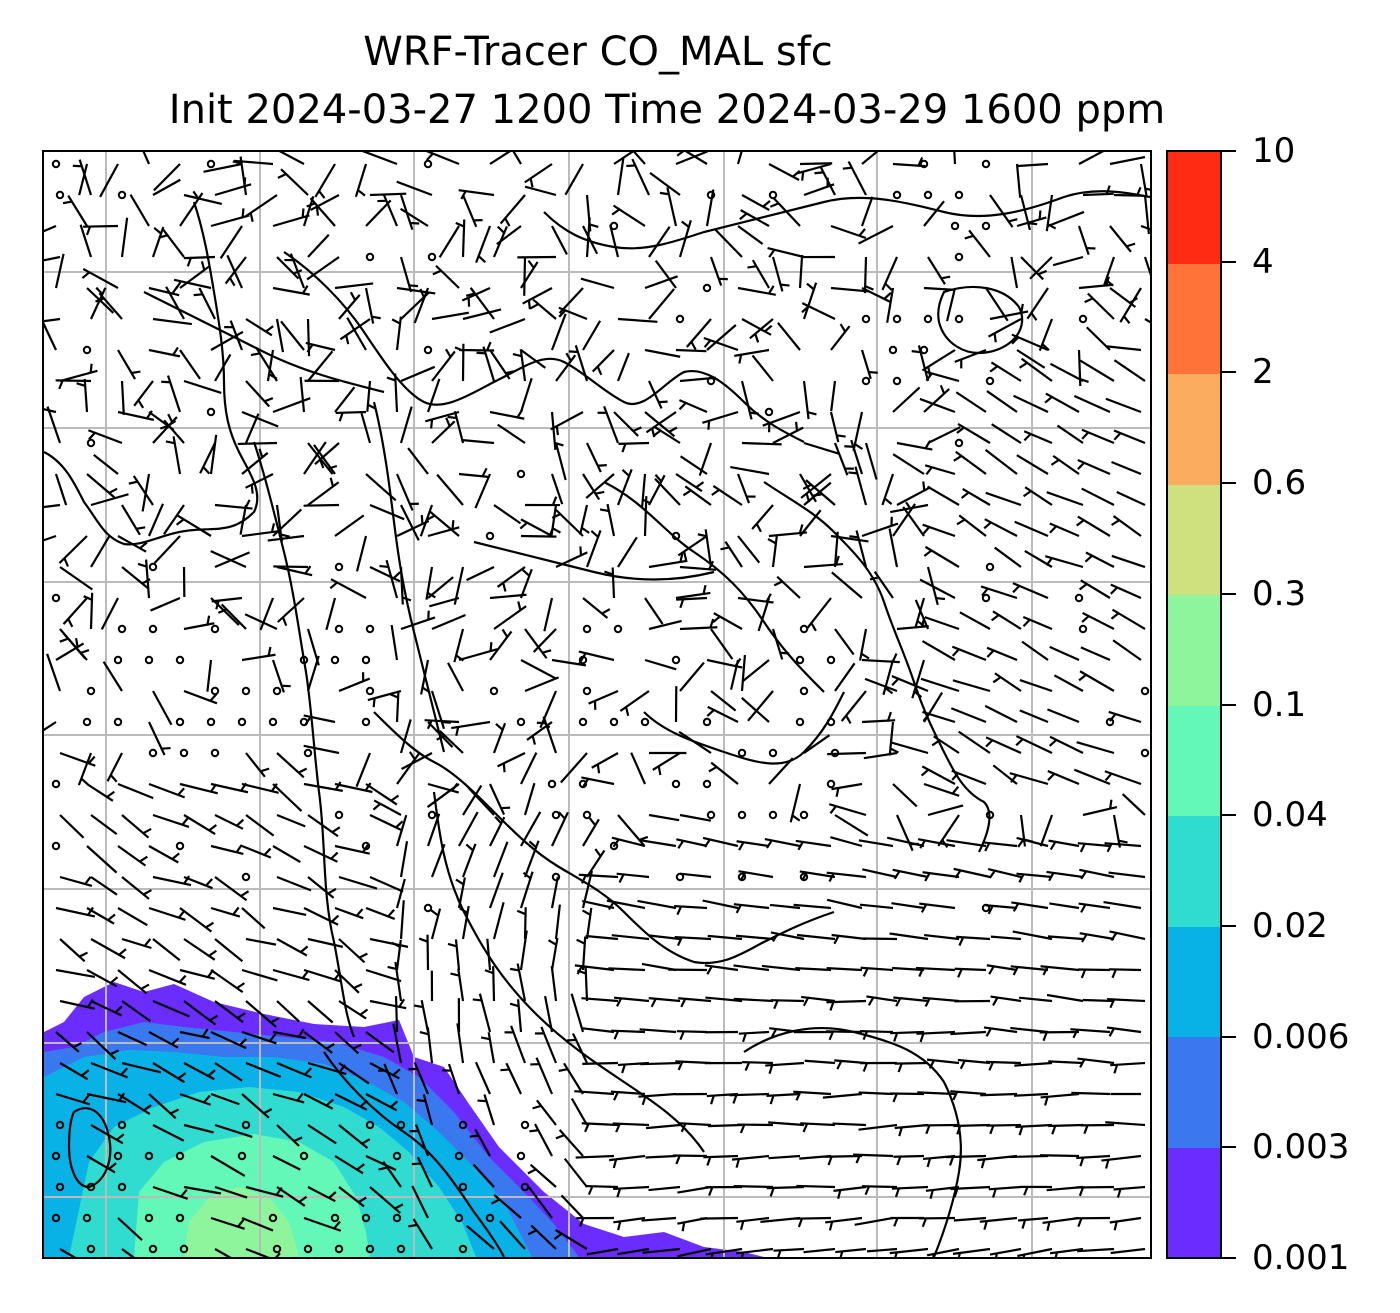  Describe the element at coordinates (598, 52) in the screenshot. I see `map-title-line1: WRF-Tracer CO_MAL sfc` at that location.